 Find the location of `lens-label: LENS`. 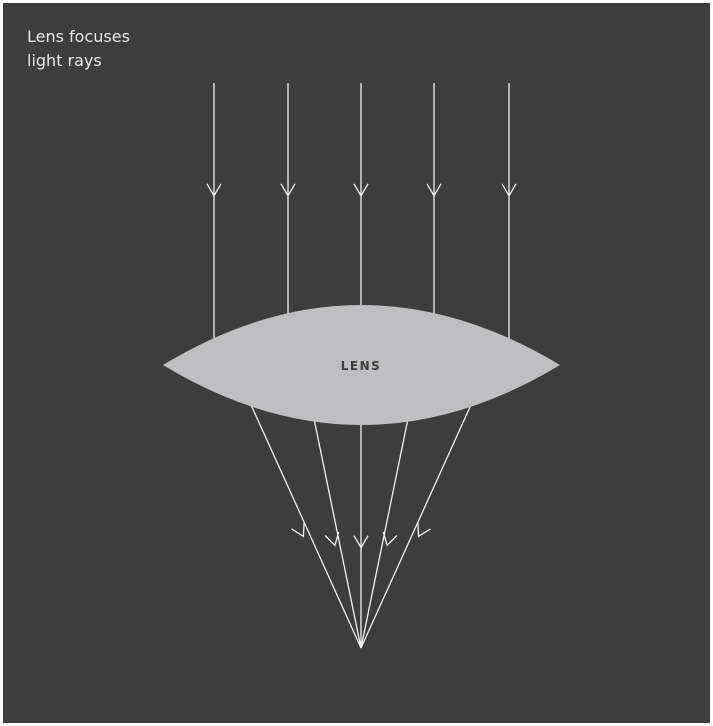

lens-label: LENS is located at coordinates (361, 366).